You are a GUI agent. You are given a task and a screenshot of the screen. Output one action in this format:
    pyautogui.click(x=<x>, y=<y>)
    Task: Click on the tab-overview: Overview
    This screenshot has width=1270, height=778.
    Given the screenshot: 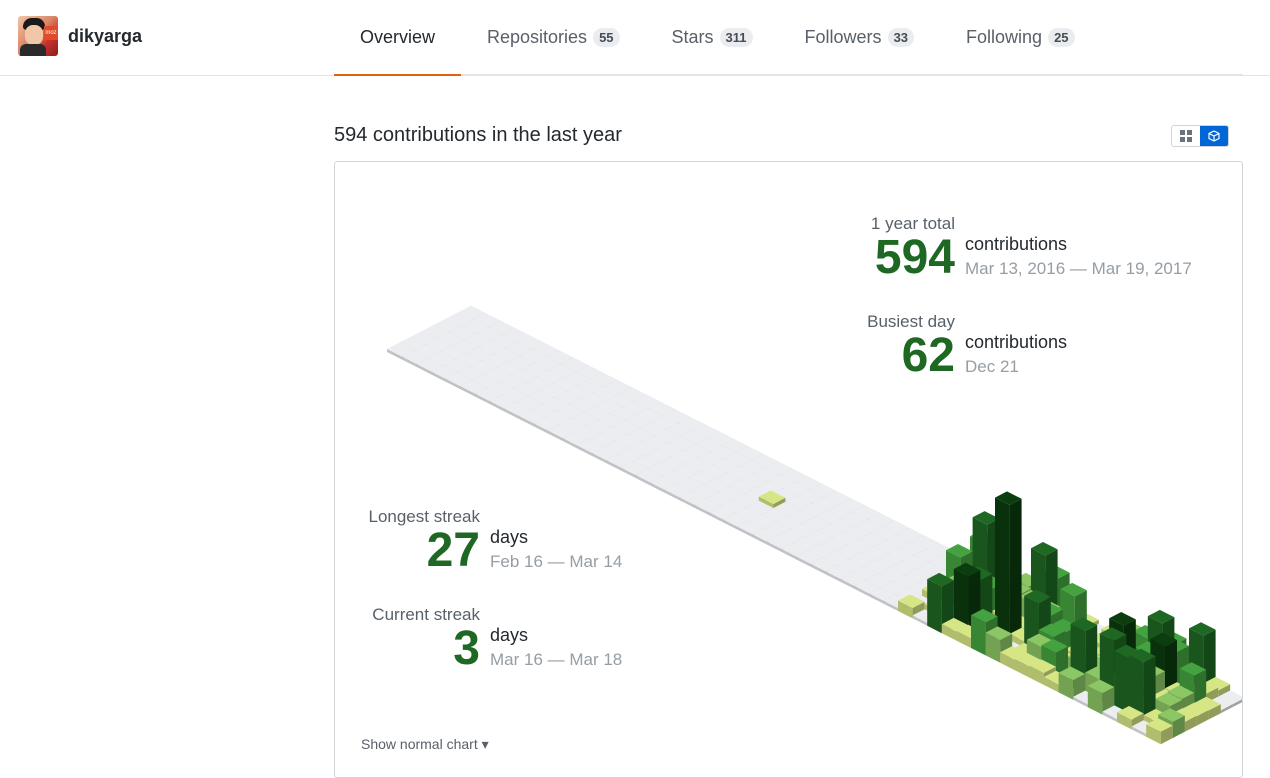 What is the action you would take?
    pyautogui.click(x=398, y=38)
    